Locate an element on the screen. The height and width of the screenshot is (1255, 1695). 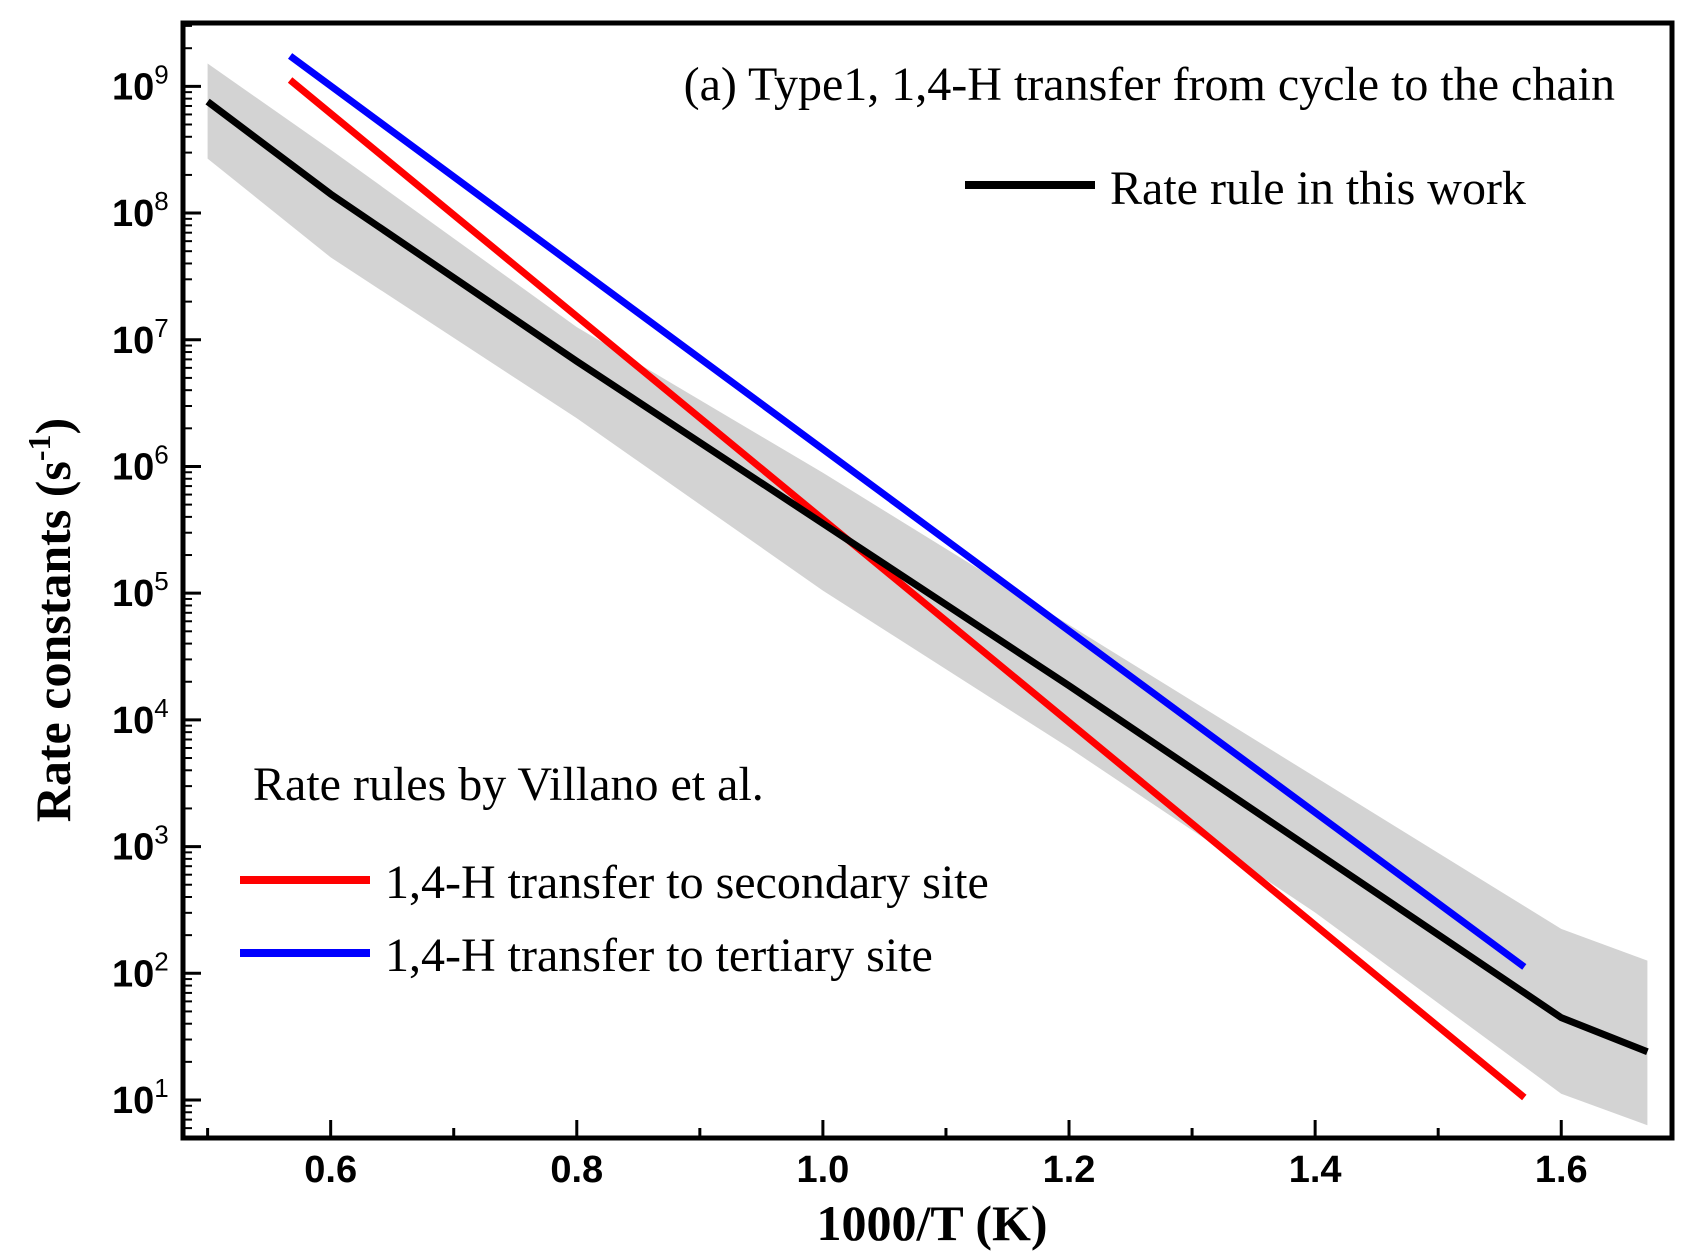
y-tick-label: 10⁸ is located at coordinates (140, 210).